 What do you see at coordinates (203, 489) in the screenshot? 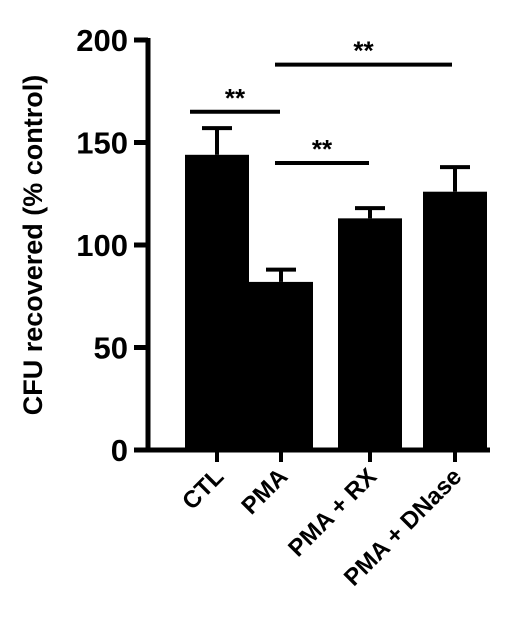
I see `x-tick-label: CTL` at bounding box center [203, 489].